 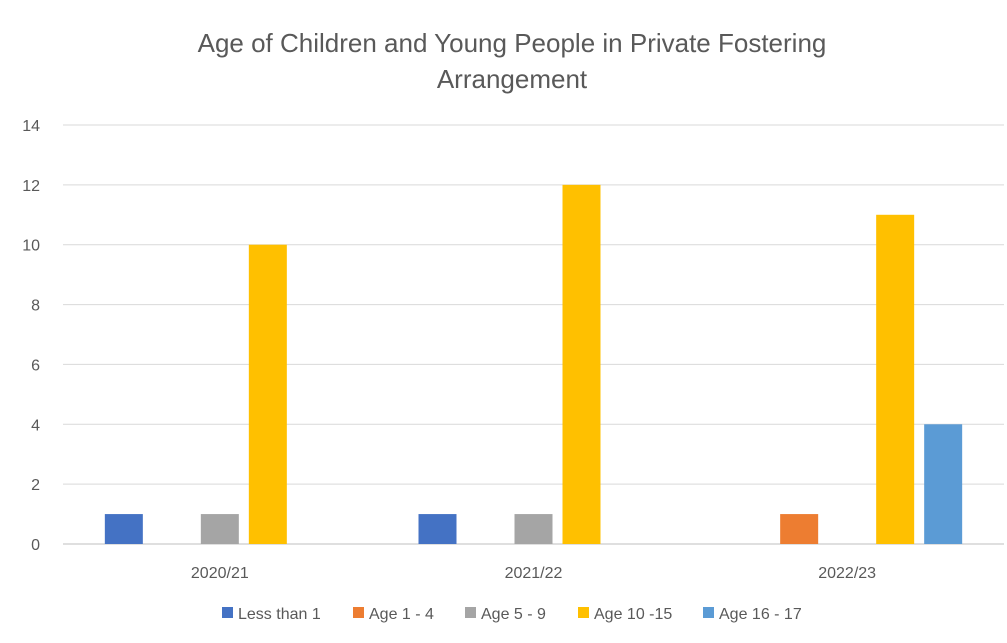 What do you see at coordinates (31, 246) in the screenshot?
I see `y-tick-label: 10` at bounding box center [31, 246].